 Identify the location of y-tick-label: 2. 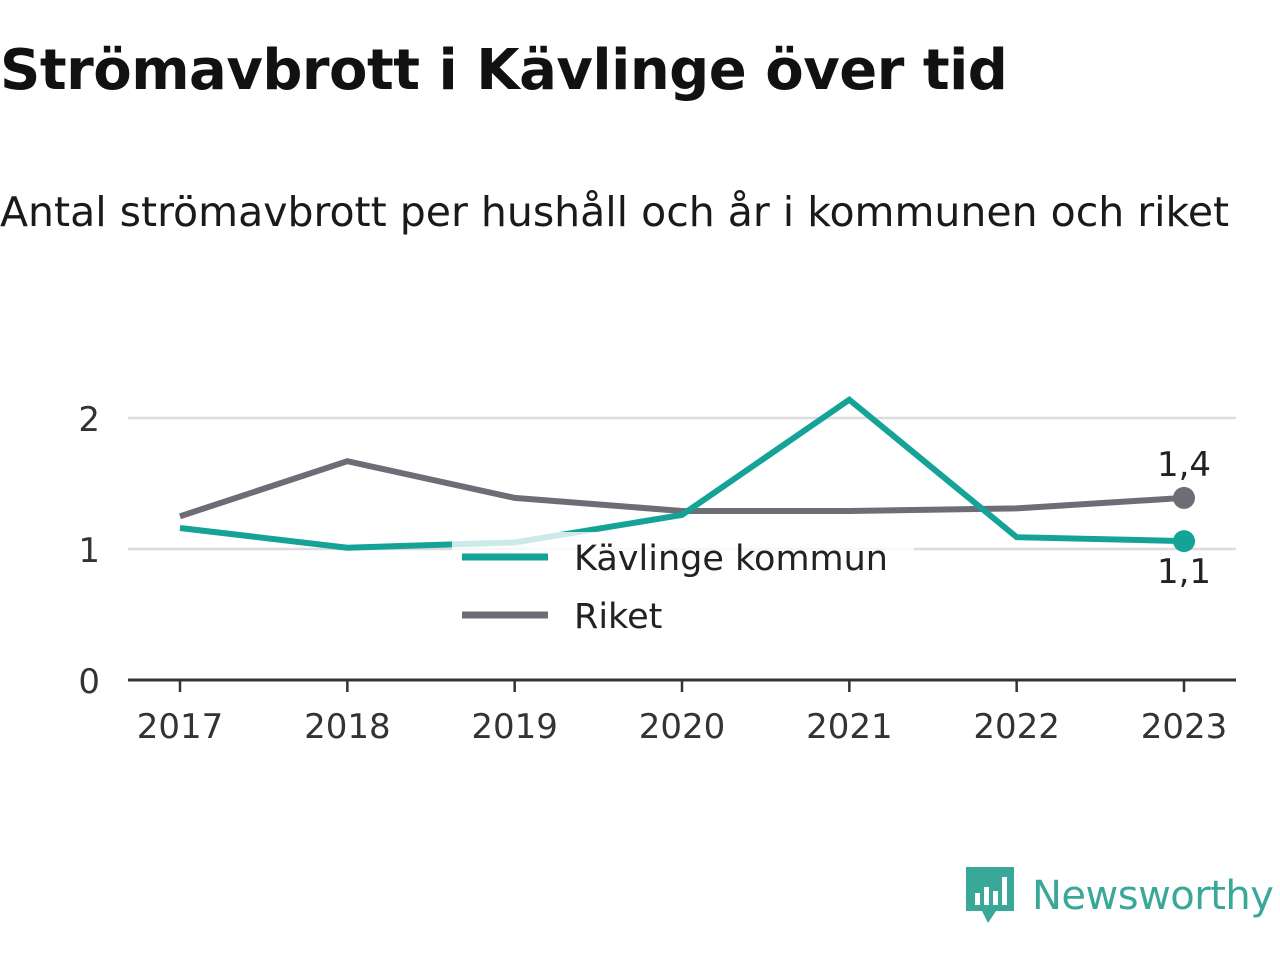
(89, 420).